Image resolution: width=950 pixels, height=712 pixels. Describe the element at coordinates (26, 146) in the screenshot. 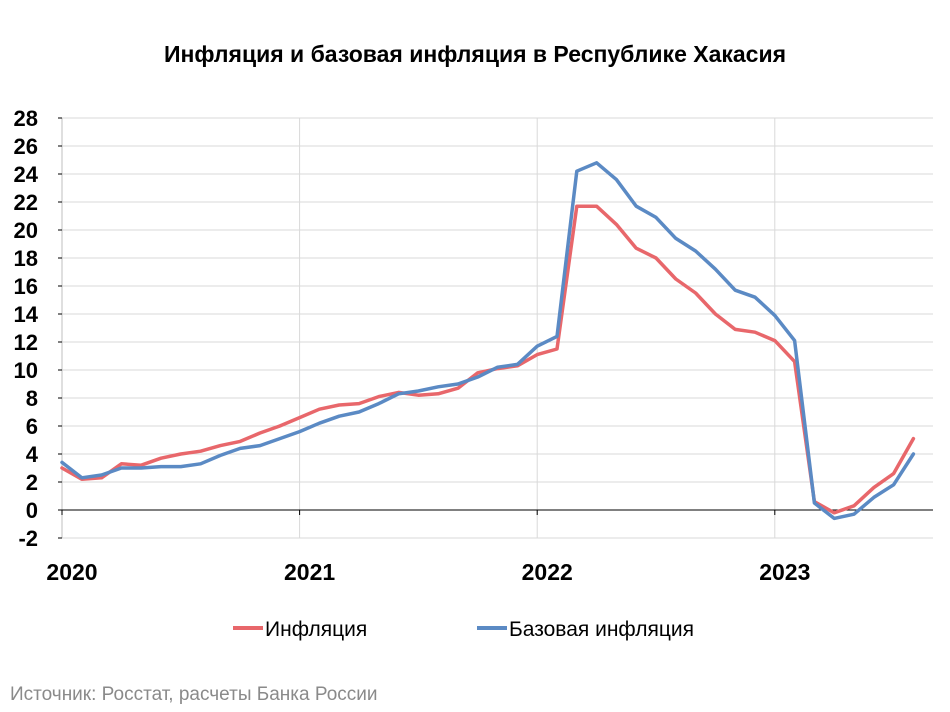

I see `y-tick-label: 26` at that location.